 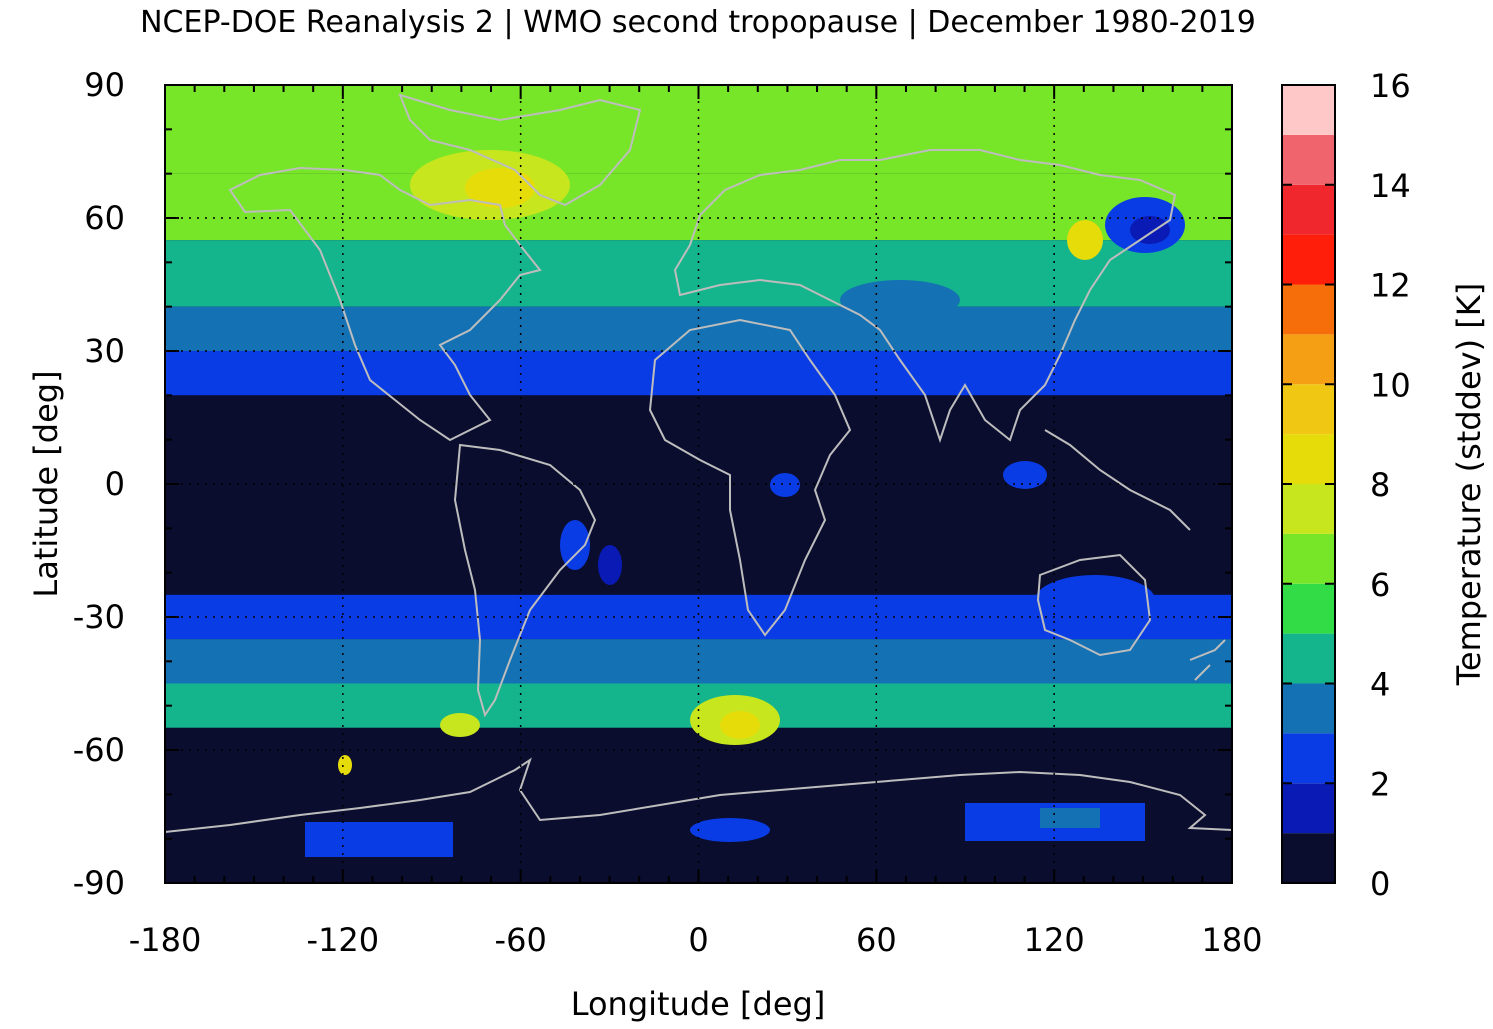 I want to click on colorbar, so click(x=1308, y=484).